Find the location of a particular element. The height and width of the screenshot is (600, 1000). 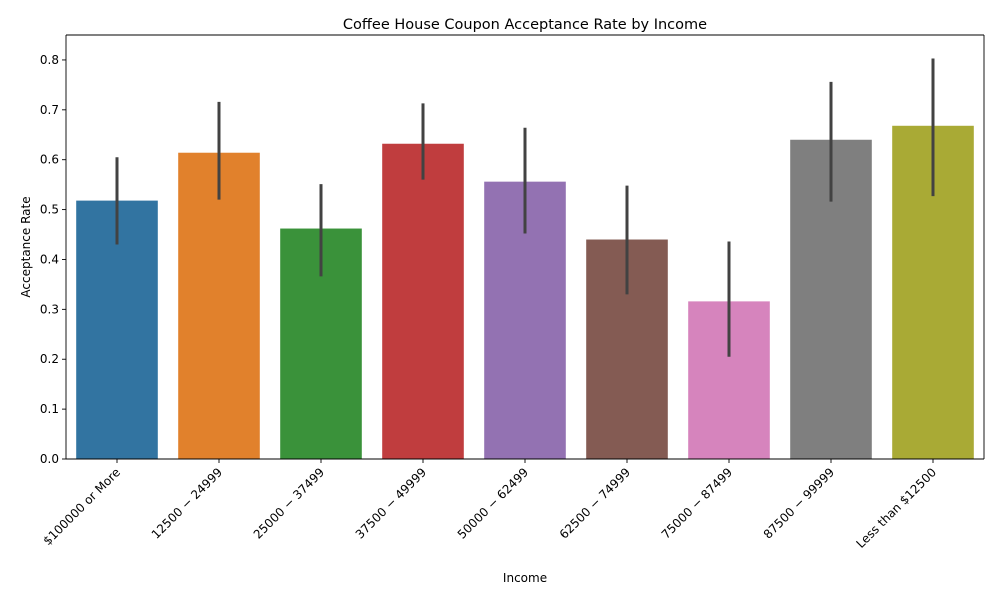

y-axis-ticks: 0.0 0.1 0.2 0.3 0.4 0.5 0.6 0.7 0.8 is located at coordinates (53, 259).